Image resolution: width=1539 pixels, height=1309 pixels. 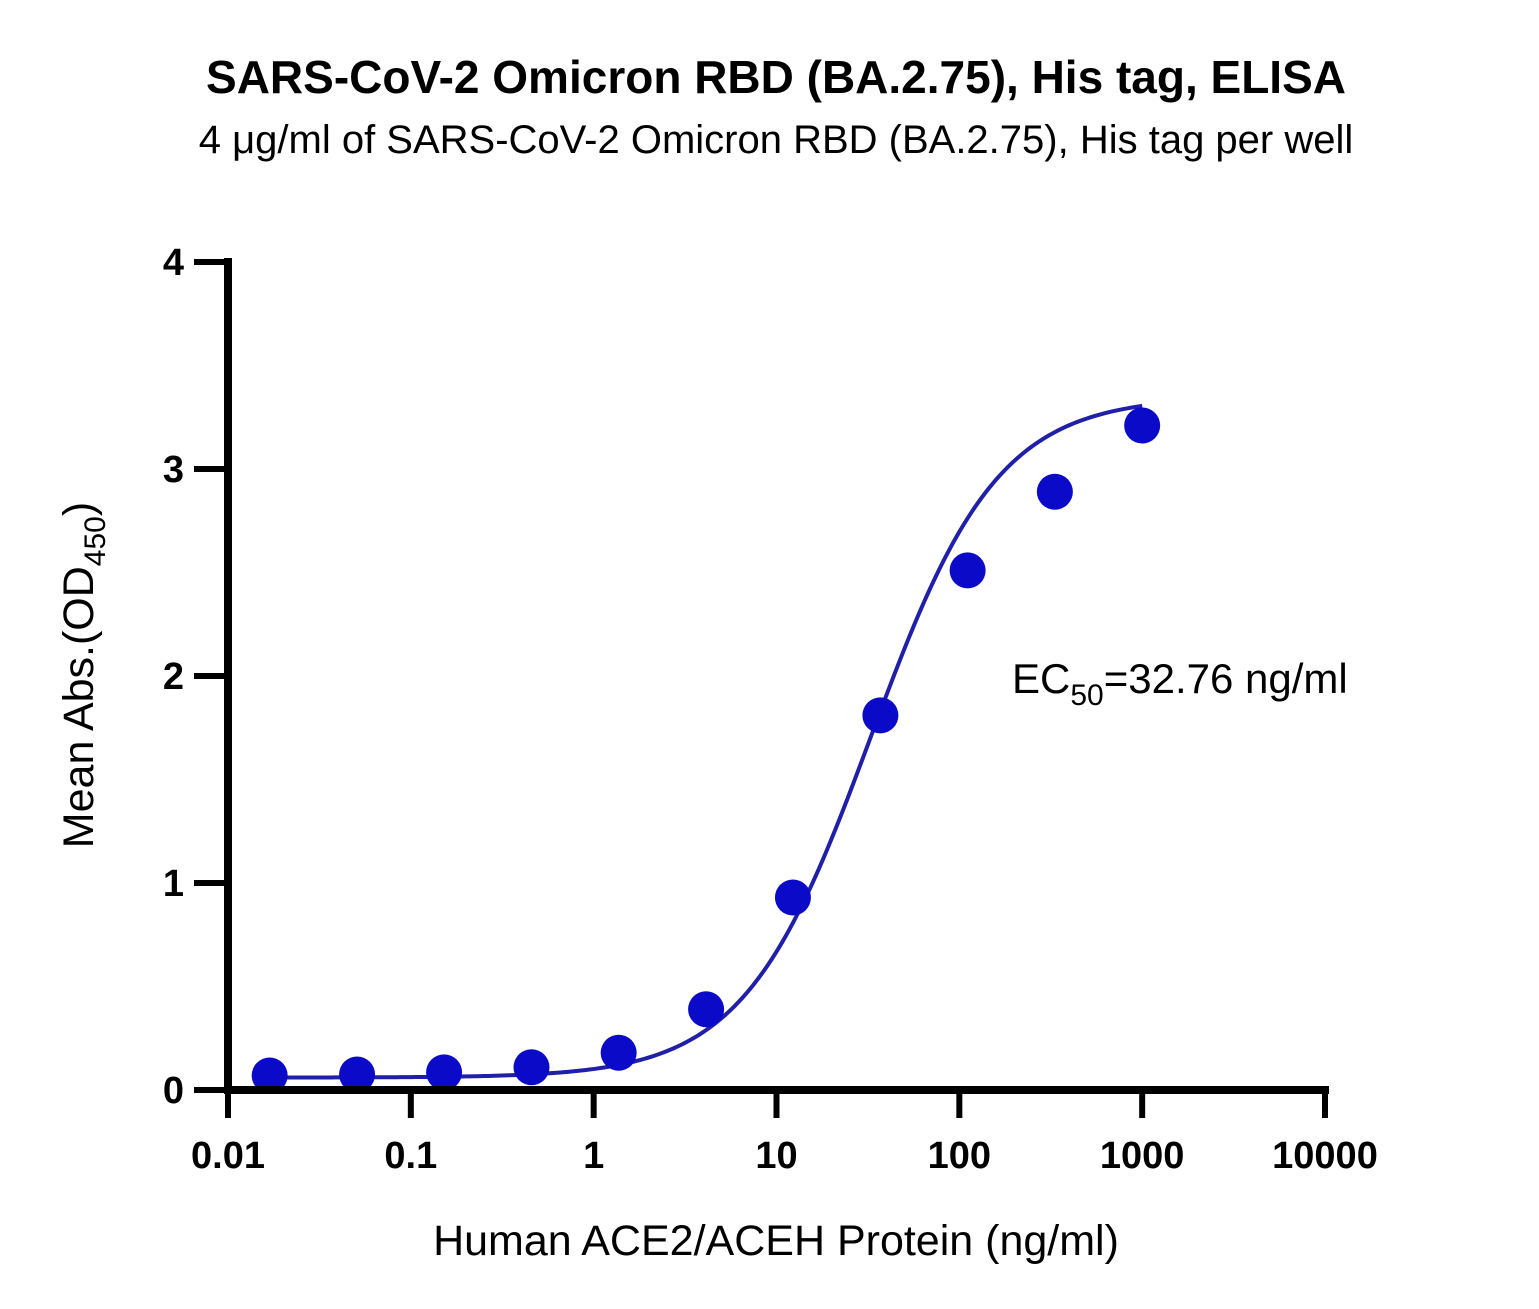 What do you see at coordinates (1180, 683) in the screenshot?
I see `ec50-annotation: EC50=32.76 ng/ml` at bounding box center [1180, 683].